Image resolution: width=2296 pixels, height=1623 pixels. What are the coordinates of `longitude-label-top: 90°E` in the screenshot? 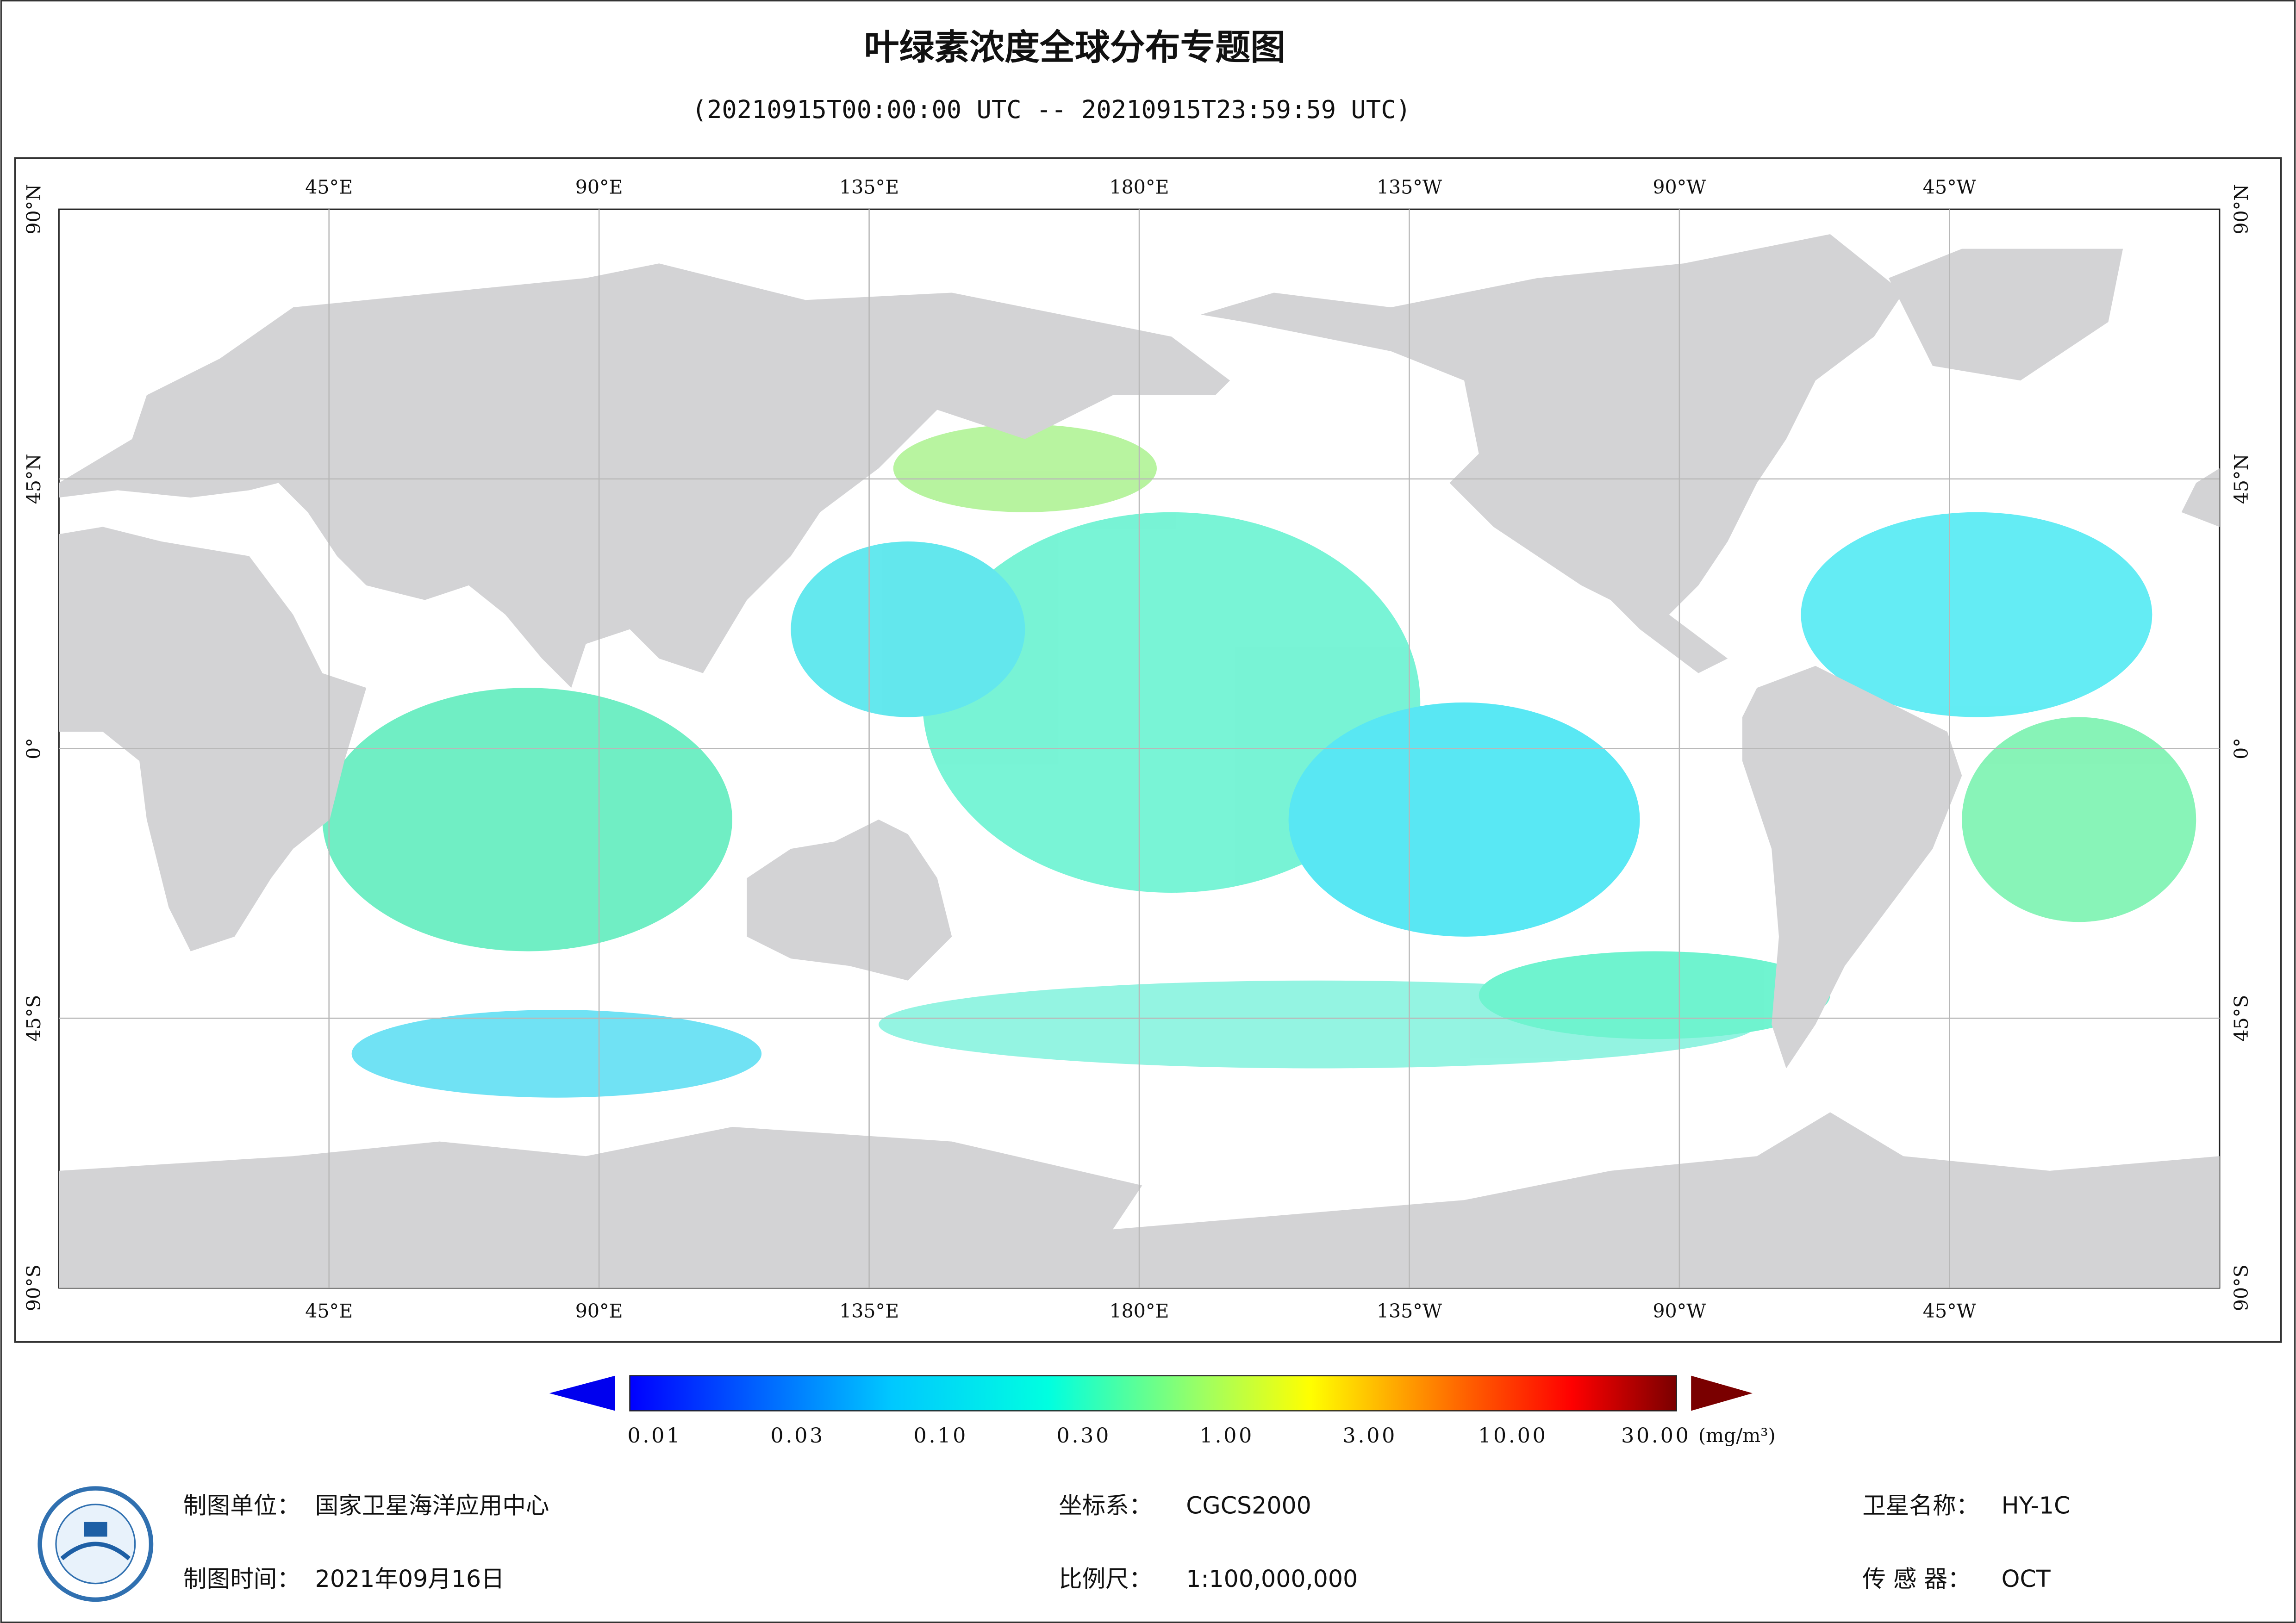 It's located at (599, 187).